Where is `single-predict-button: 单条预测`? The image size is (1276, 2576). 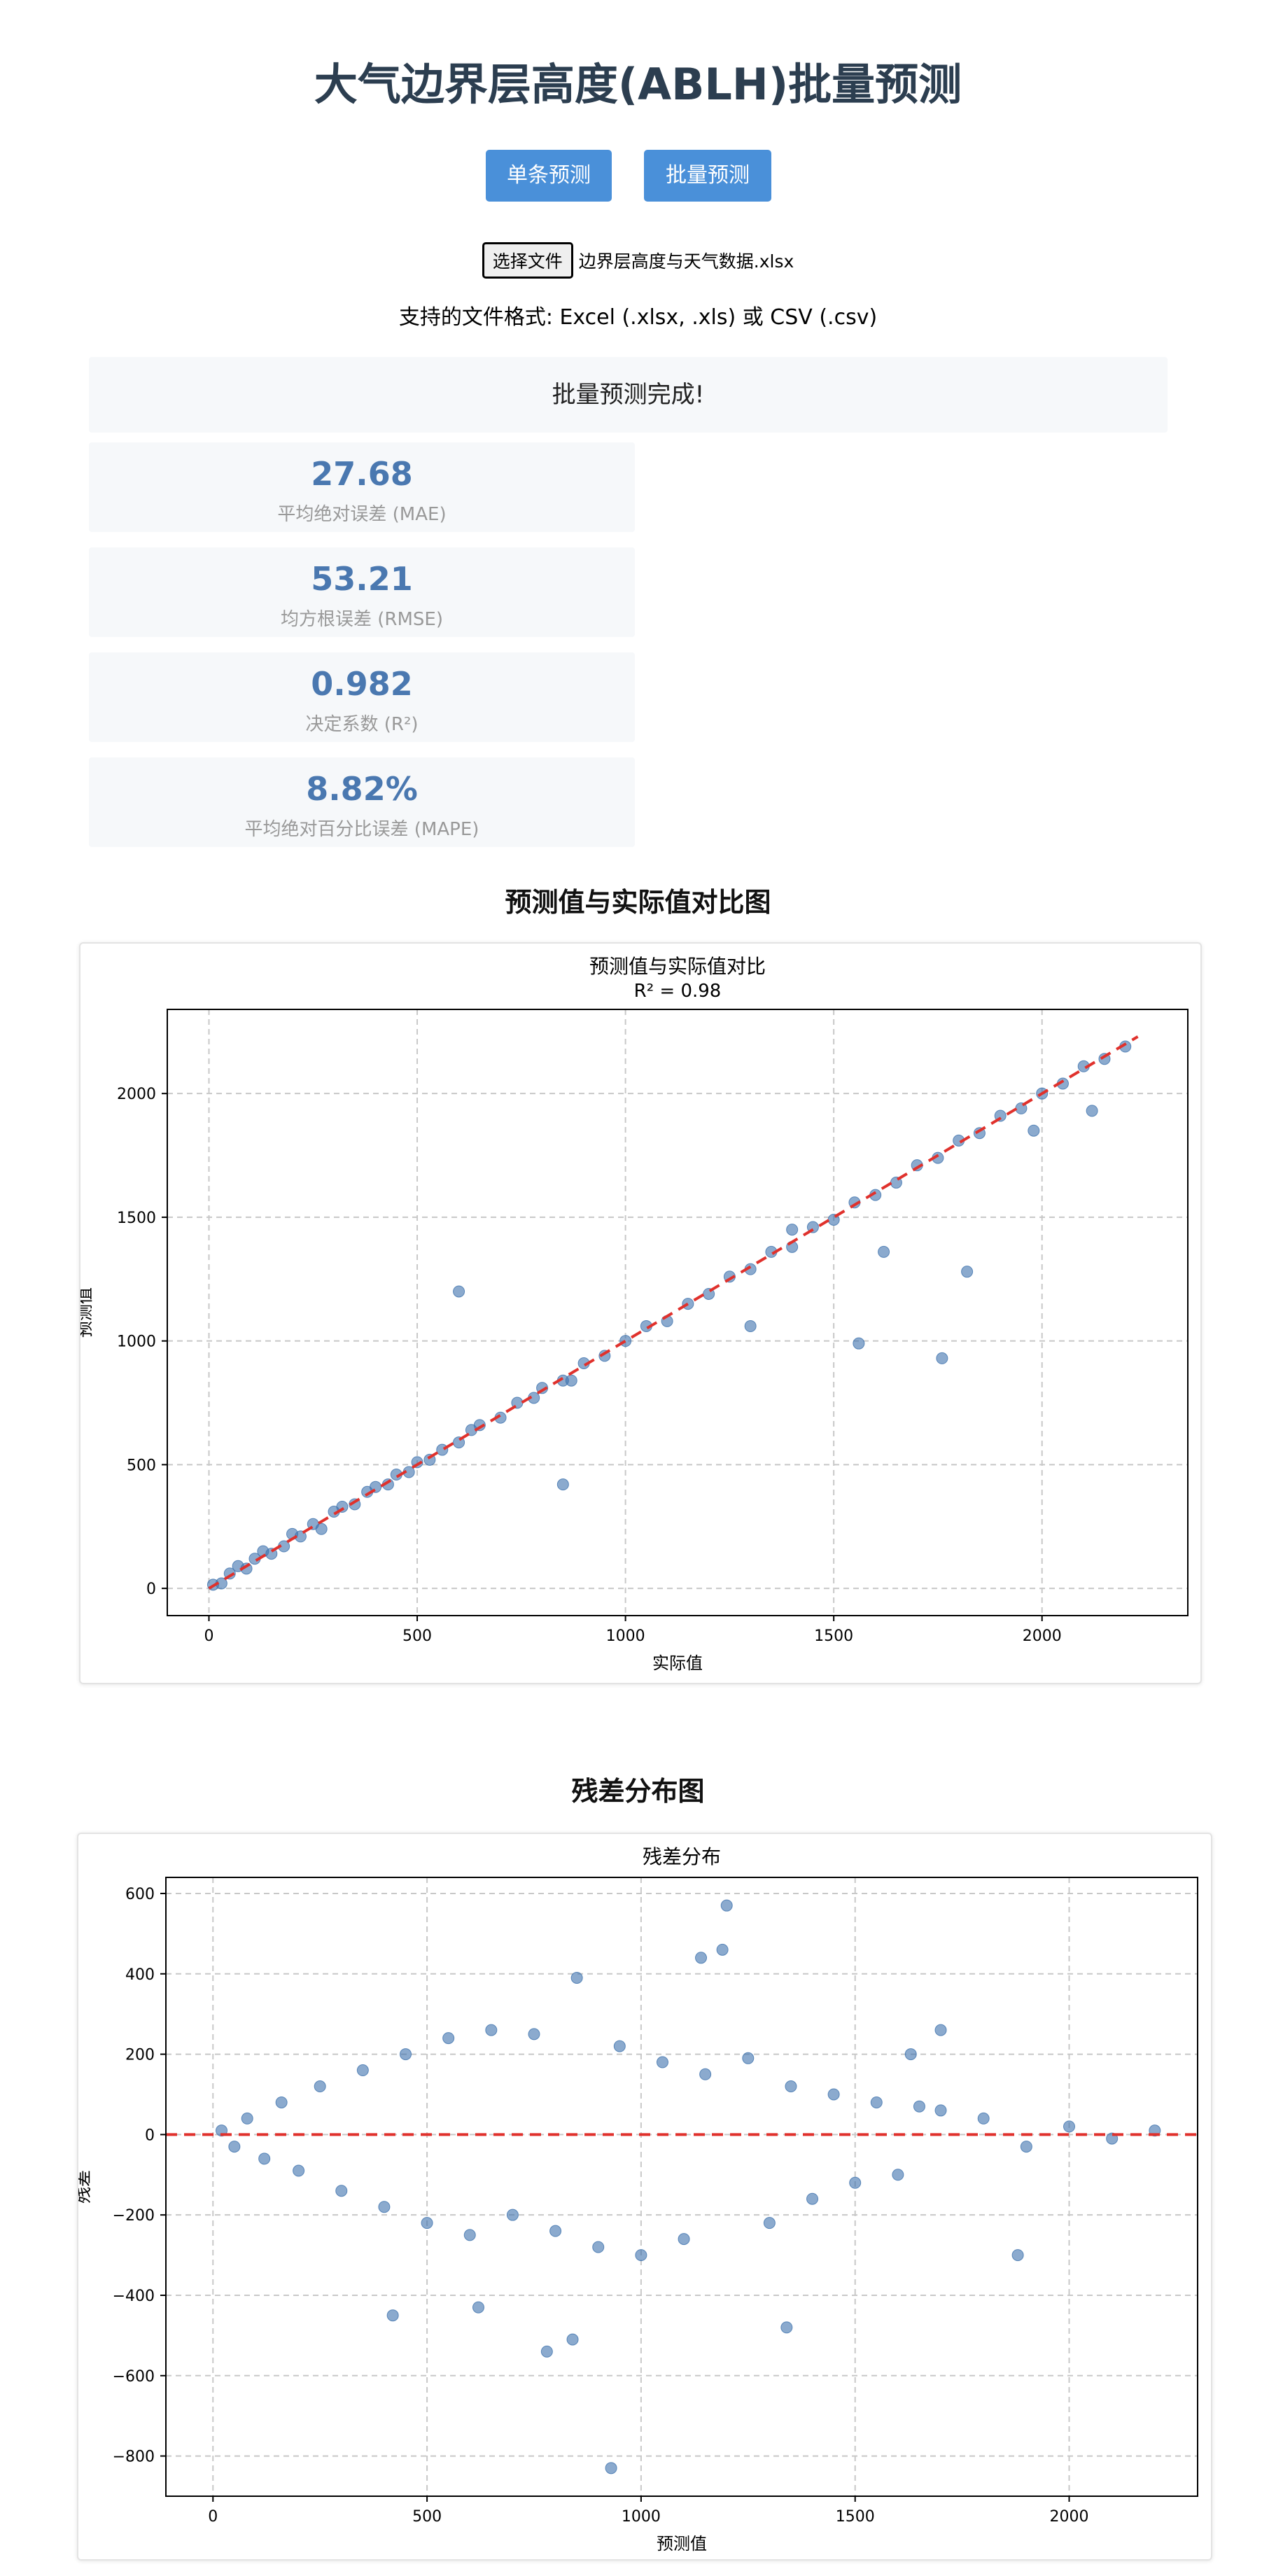
single-predict-button: 单条预测 is located at coordinates (549, 176).